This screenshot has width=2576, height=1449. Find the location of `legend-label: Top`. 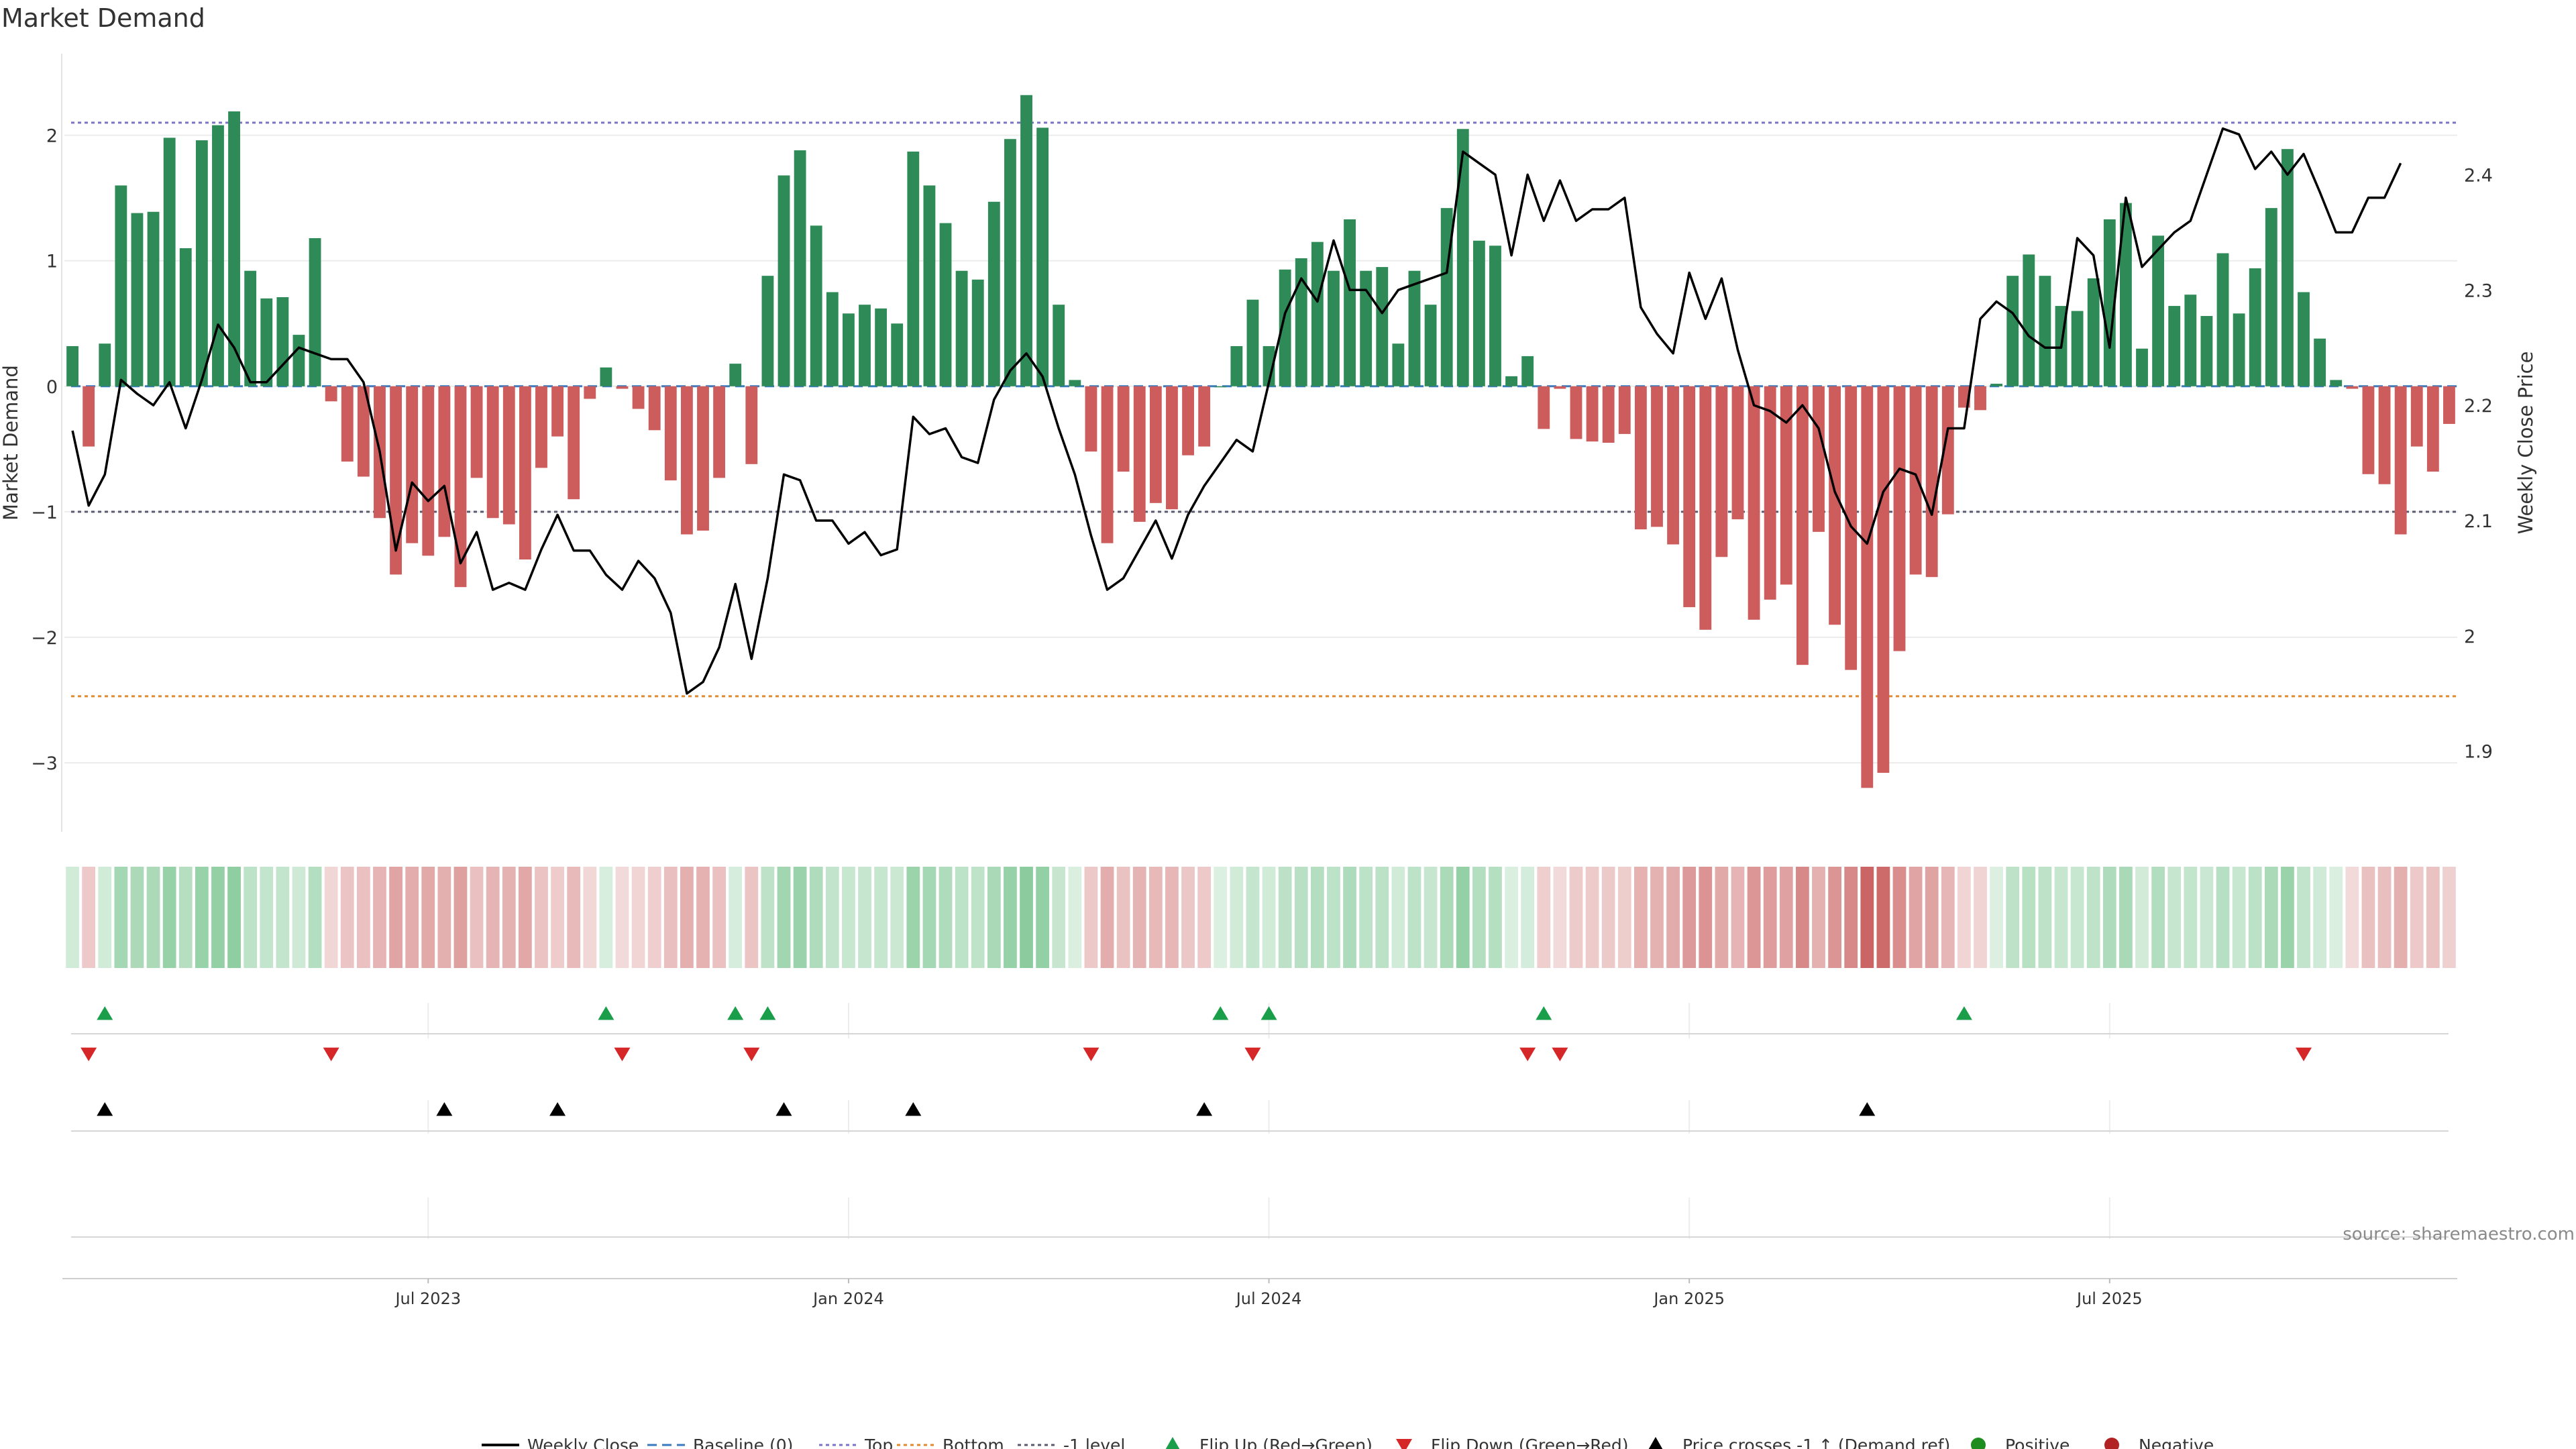

legend-label: Top is located at coordinates (878, 1442).